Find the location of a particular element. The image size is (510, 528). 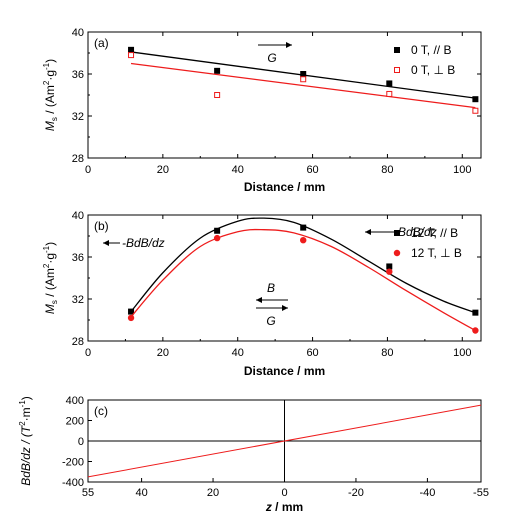

annotation-force: BdB/dz is located at coordinates (417, 232).